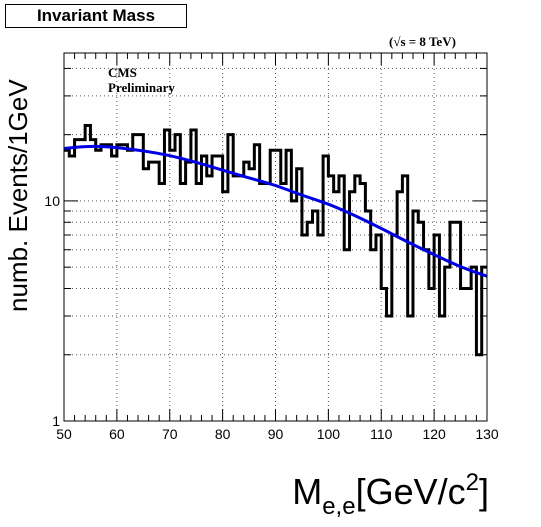  I want to click on x-tick-label: 80, so click(223, 434).